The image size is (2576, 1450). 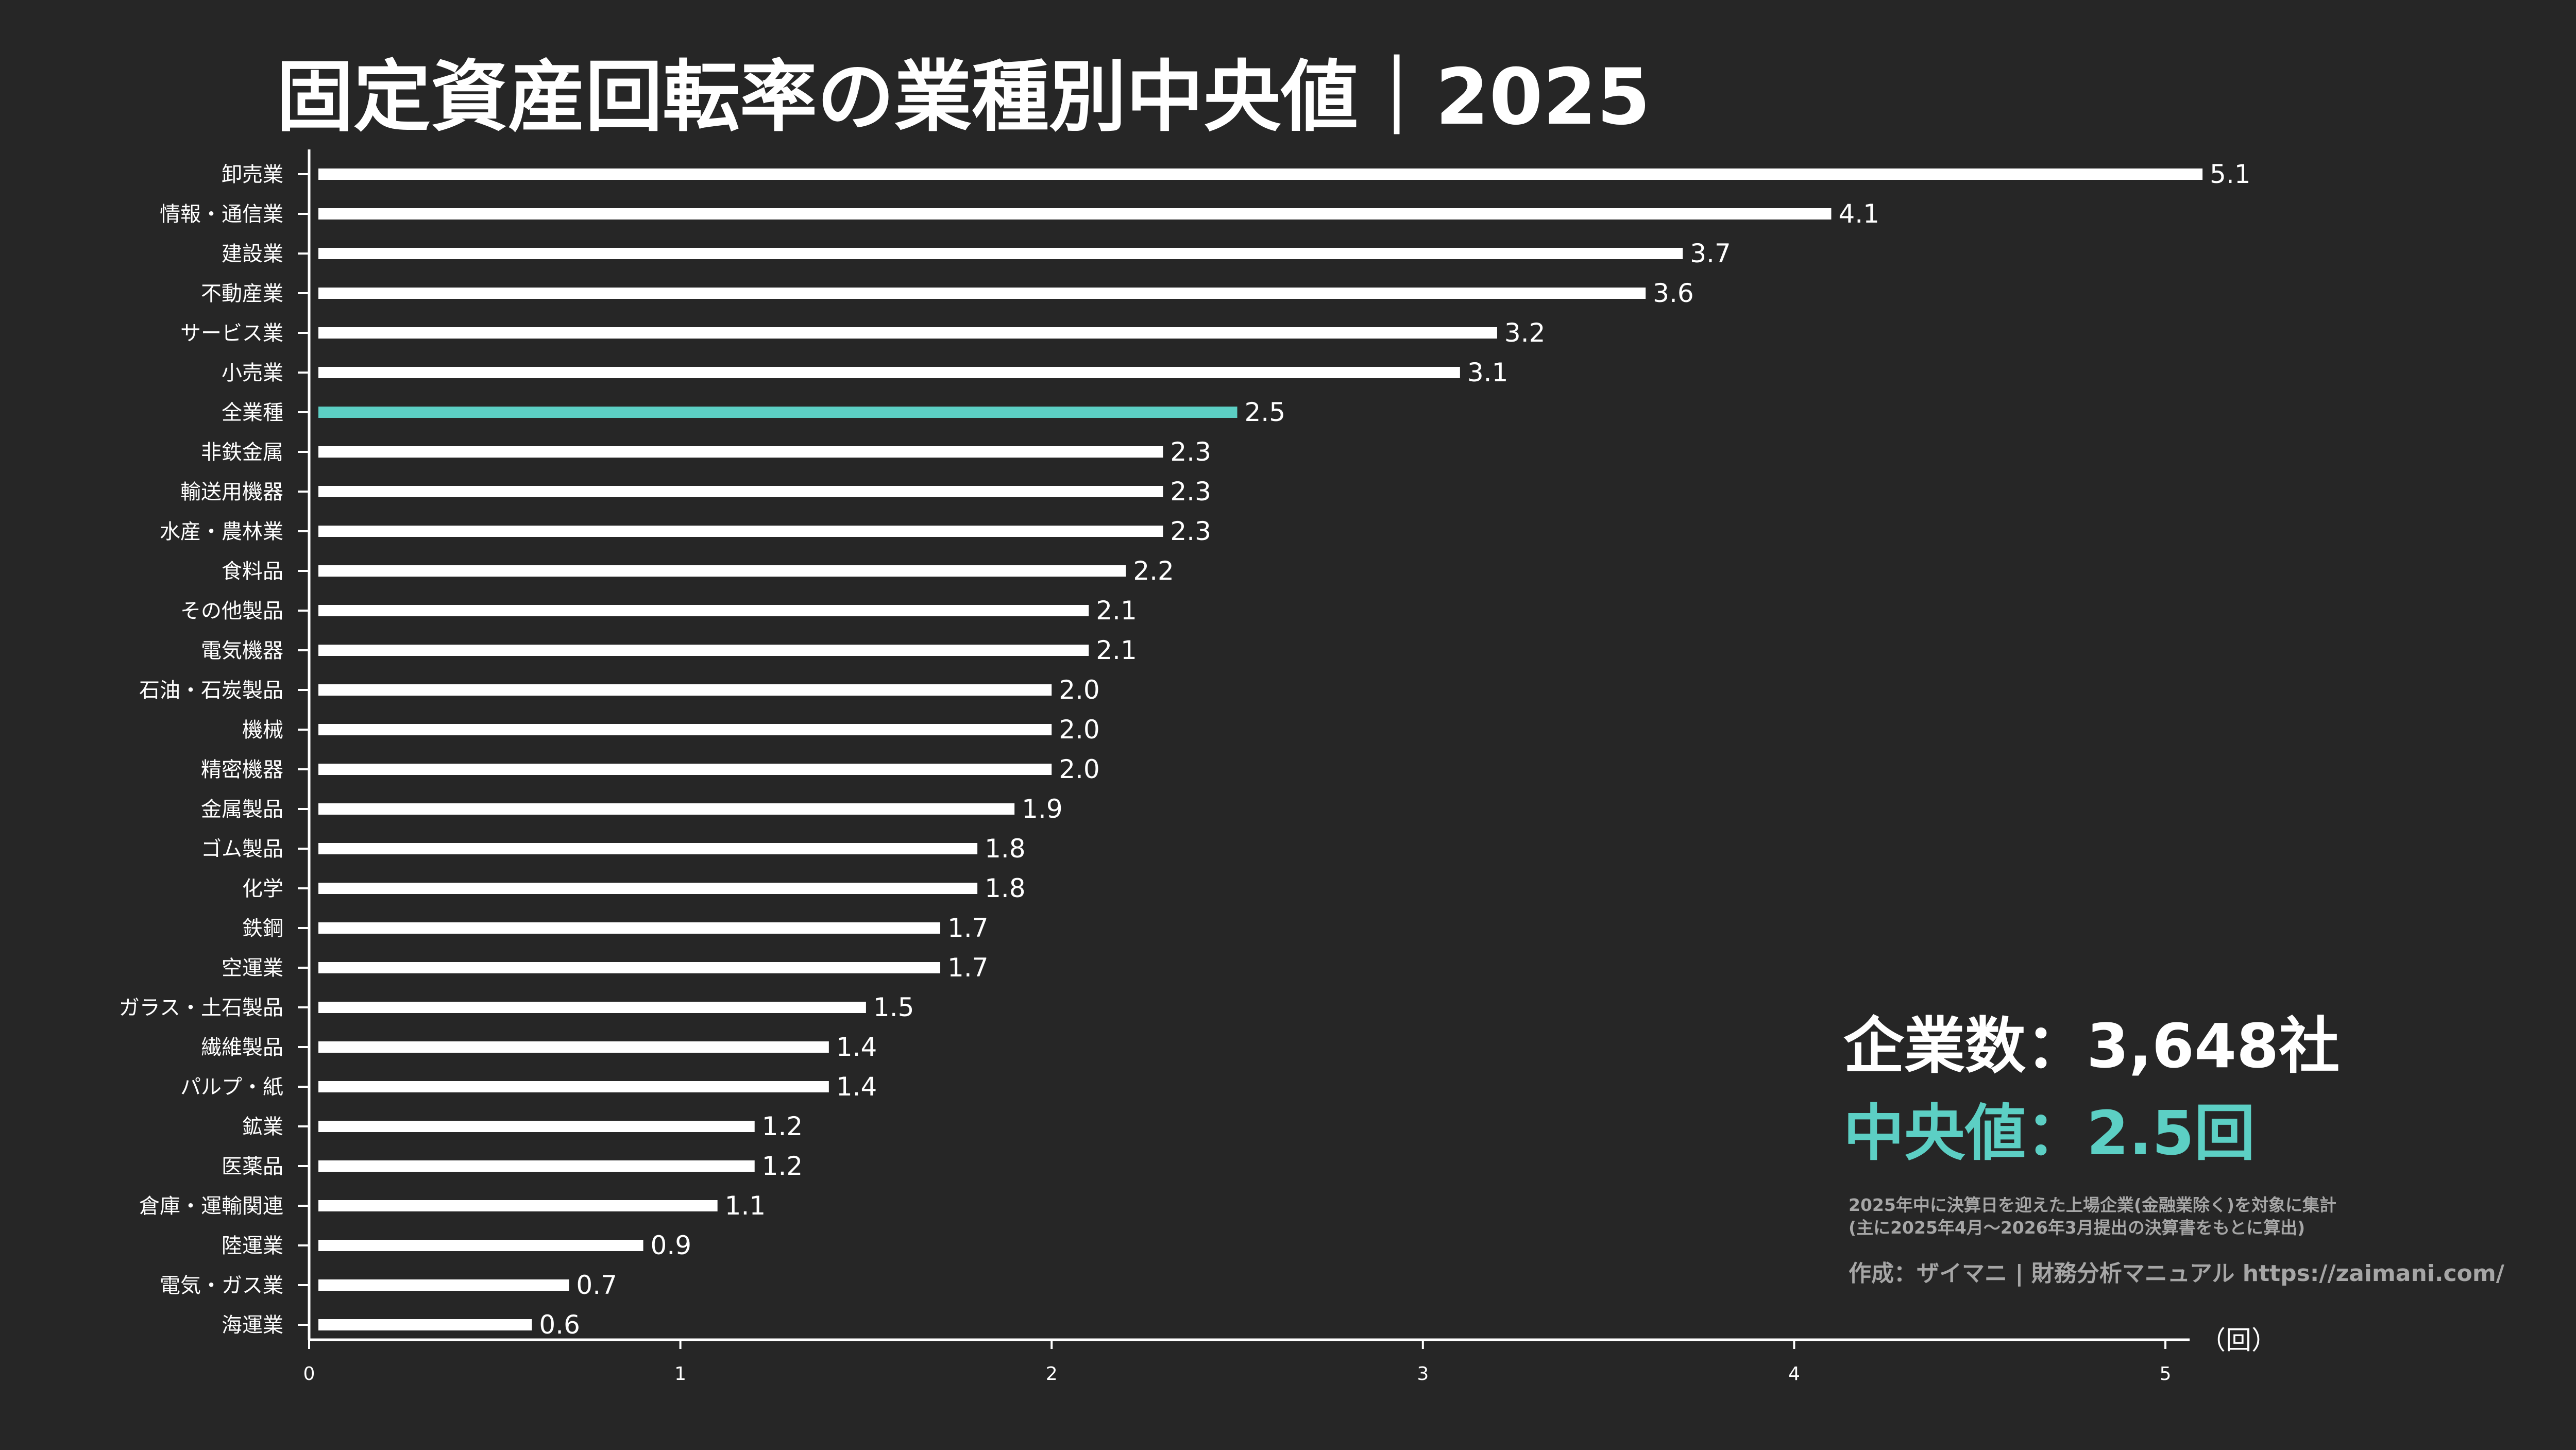 What do you see at coordinates (1525, 333) in the screenshot?
I see `value-label: 3.2` at bounding box center [1525, 333].